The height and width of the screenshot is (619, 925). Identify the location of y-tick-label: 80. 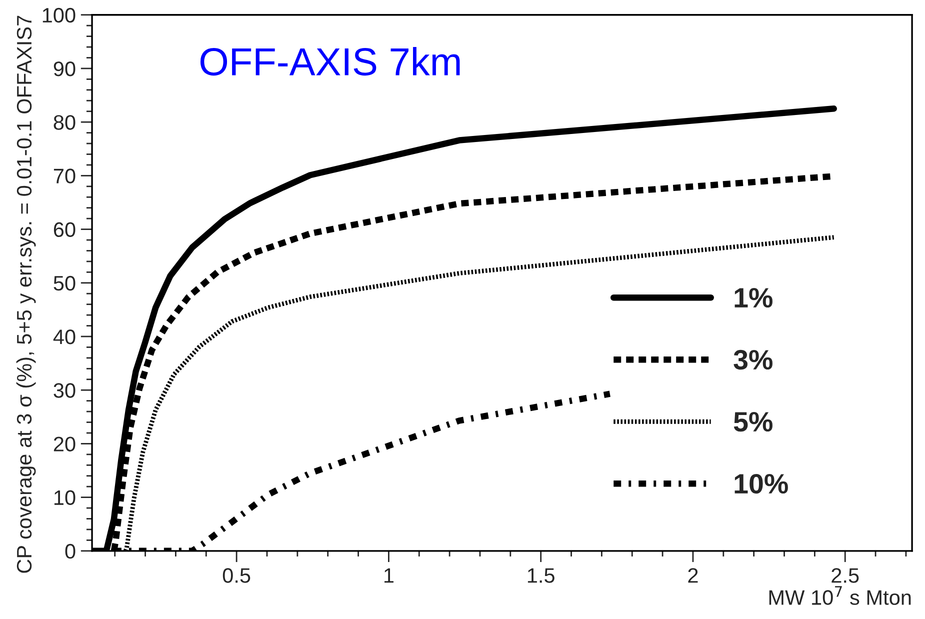
(65, 122).